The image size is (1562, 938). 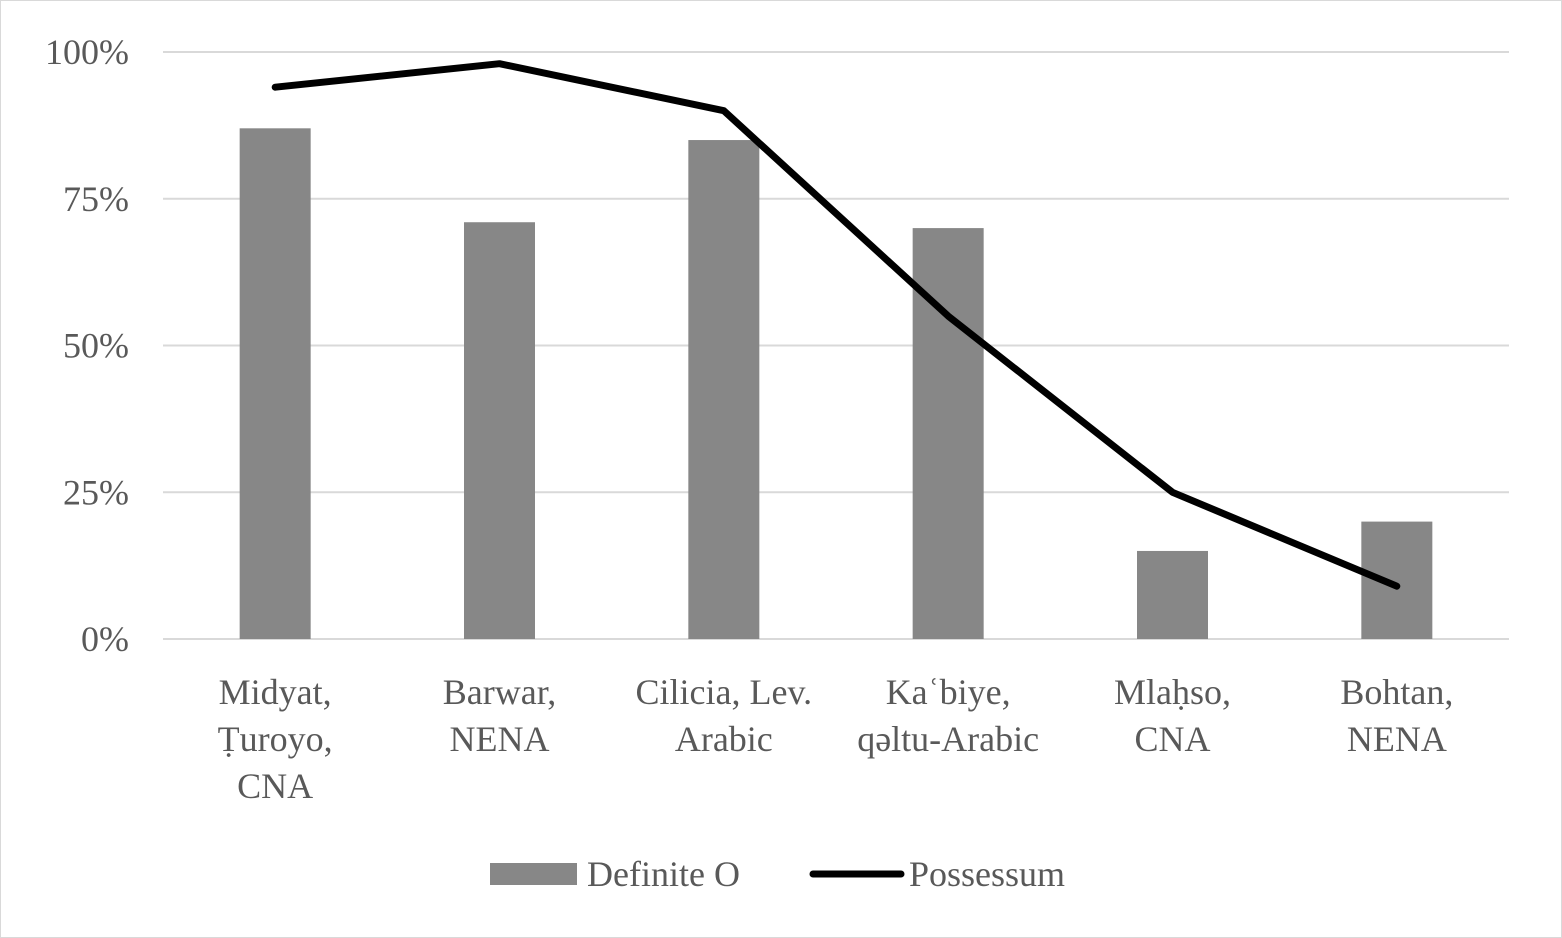 I want to click on x-category-label-0: Midyat, Ṭuroyo, CNA, so click(x=275, y=739).